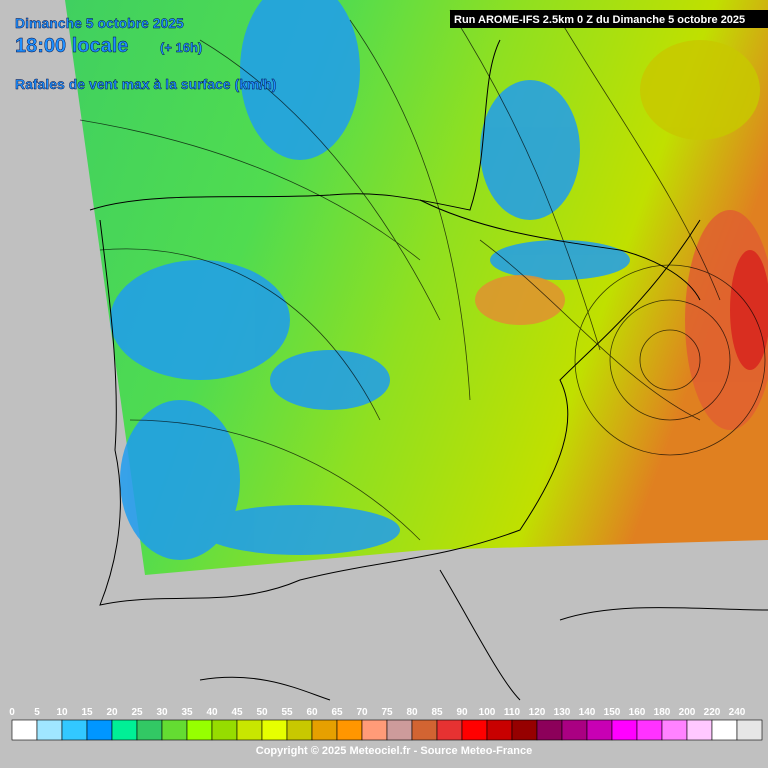 The height and width of the screenshot is (768, 768). What do you see at coordinates (87, 712) in the screenshot?
I see `scale-label: 15` at bounding box center [87, 712].